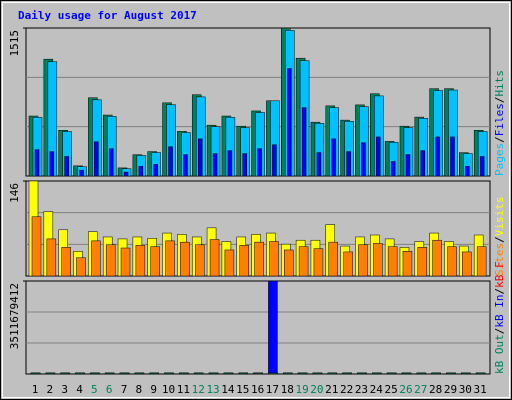  I want to click on x-tick-label: 2, so click(50, 389).